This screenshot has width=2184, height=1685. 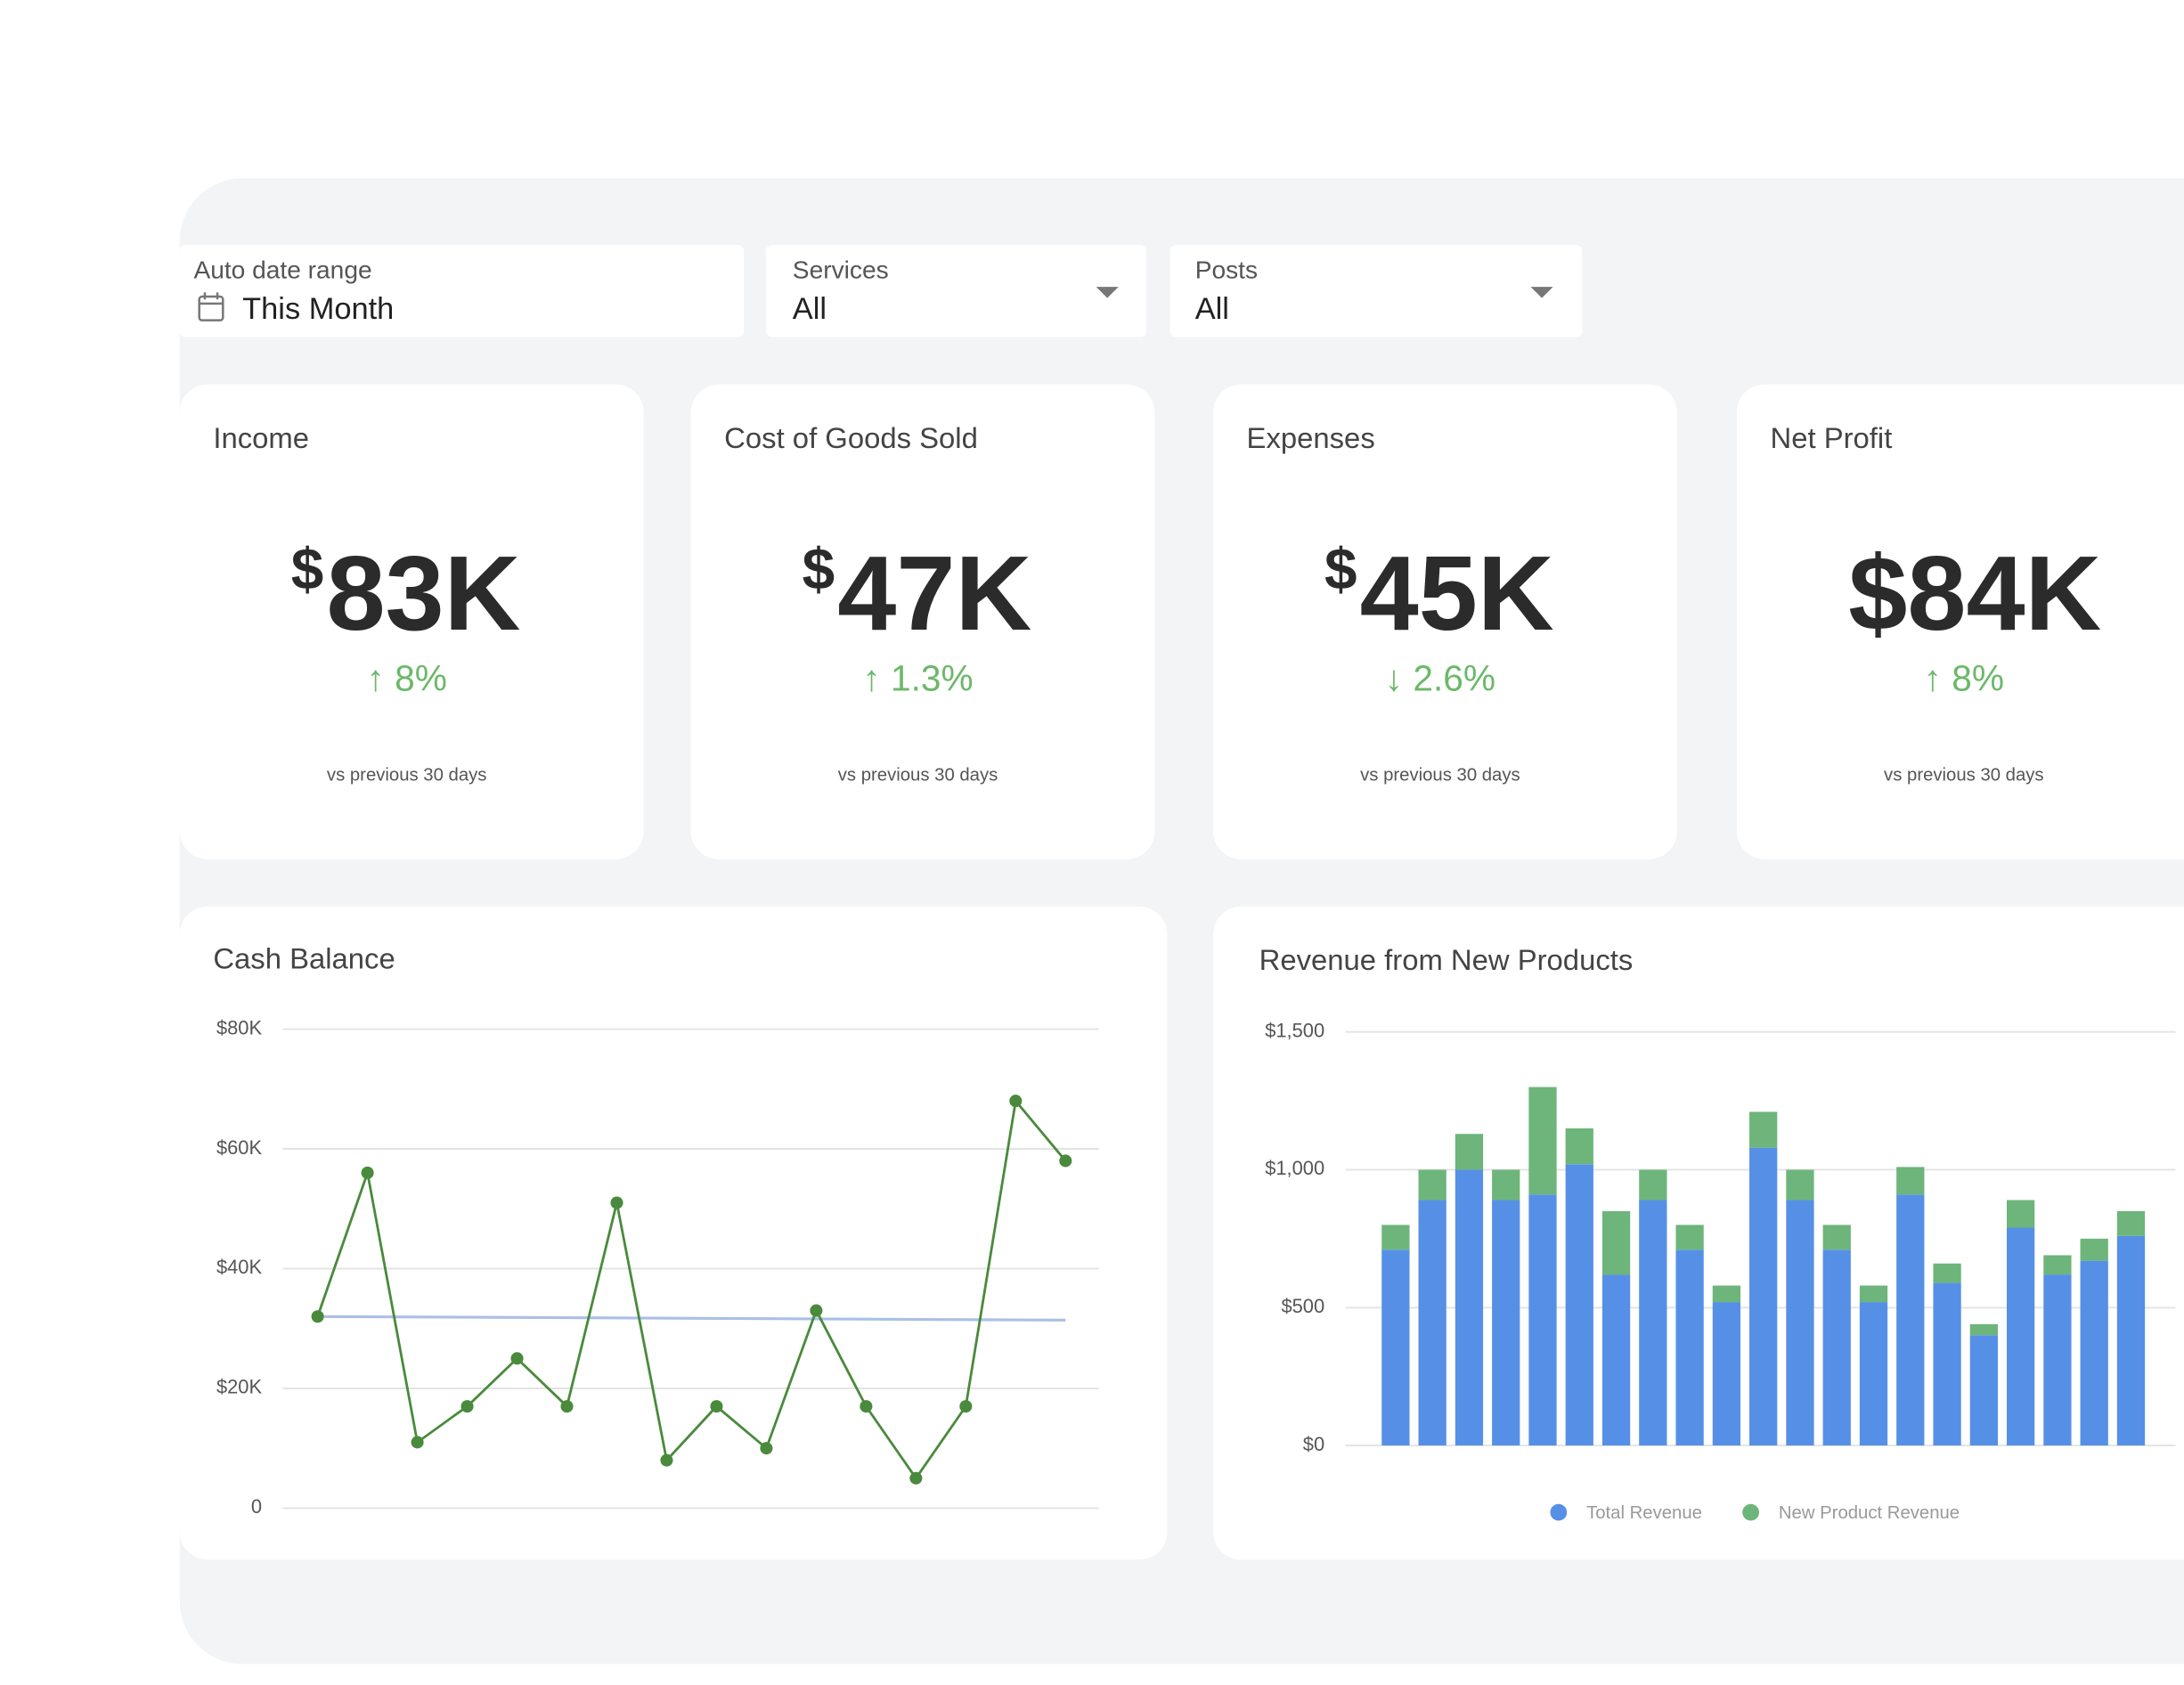 I want to click on kpi-title: Income, so click(x=261, y=437).